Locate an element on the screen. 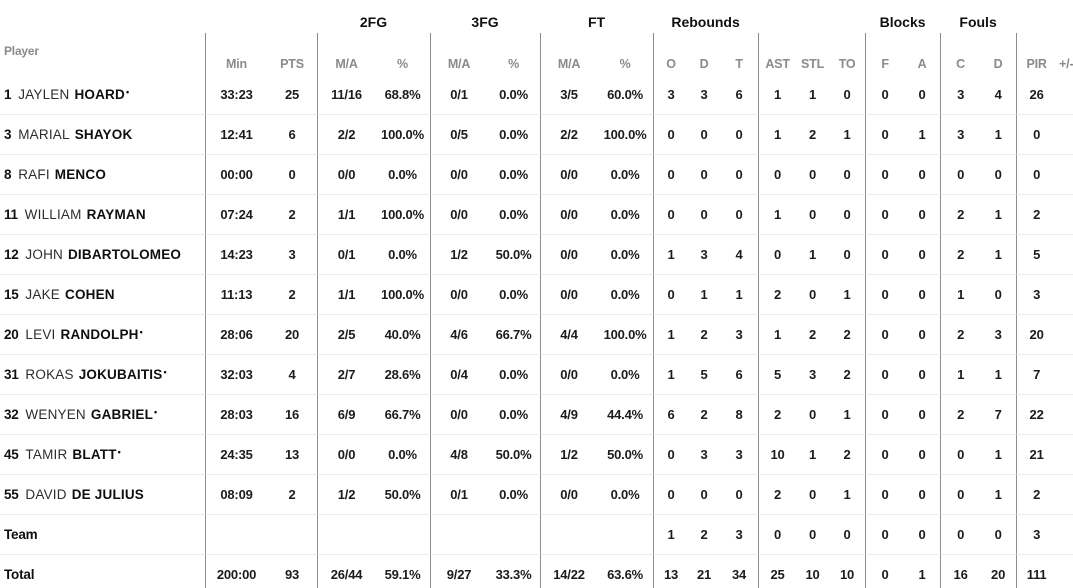 This screenshot has height=588, width=1073. stat-reb-t: 6 is located at coordinates (739, 375).